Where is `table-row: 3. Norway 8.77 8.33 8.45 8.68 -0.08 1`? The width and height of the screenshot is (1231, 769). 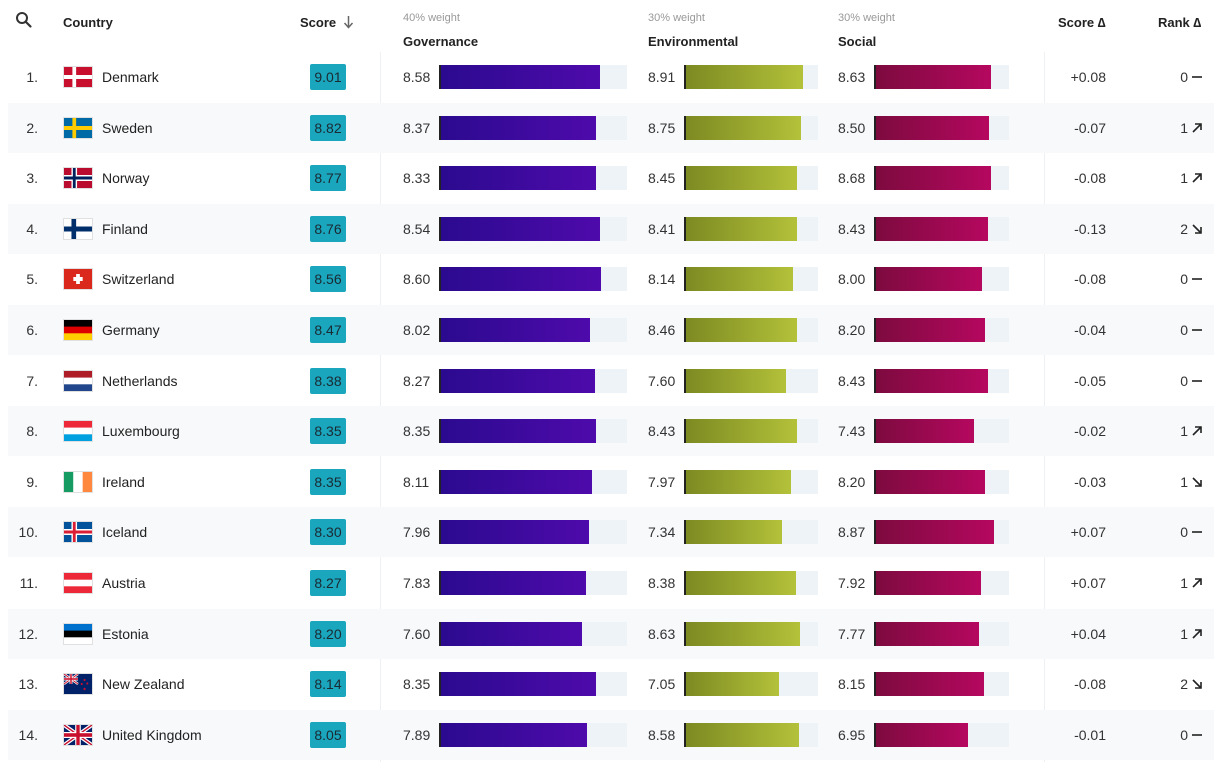
table-row: 3. Norway 8.77 8.33 8.45 8.68 -0.08 1 is located at coordinates (611, 178).